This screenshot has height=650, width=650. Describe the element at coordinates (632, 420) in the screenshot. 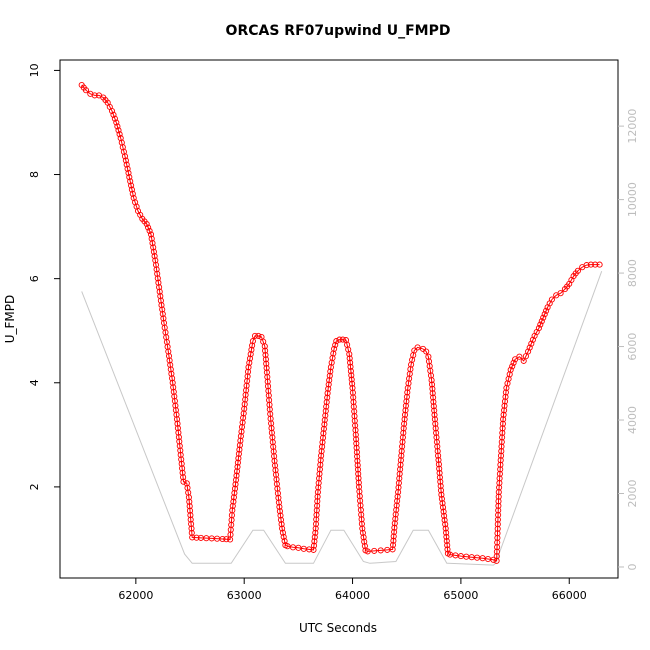

I see `right-y-tick-label: 4000` at that location.